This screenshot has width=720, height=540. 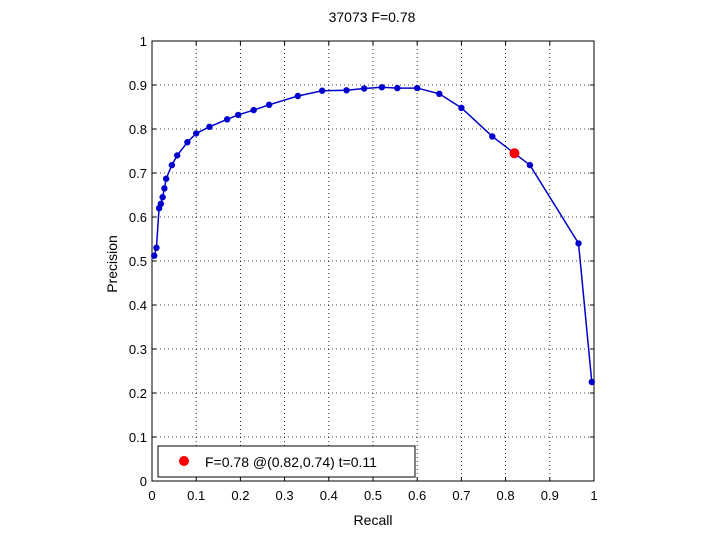 What do you see at coordinates (138, 437) in the screenshot?
I see `y-tick-label: 0.1` at bounding box center [138, 437].